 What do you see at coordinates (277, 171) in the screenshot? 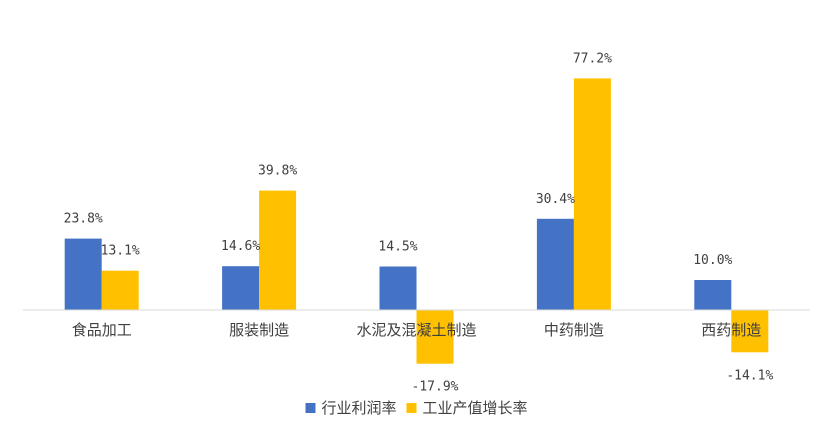
I see `data-label-output-growth-1: 39.8%` at bounding box center [277, 171].